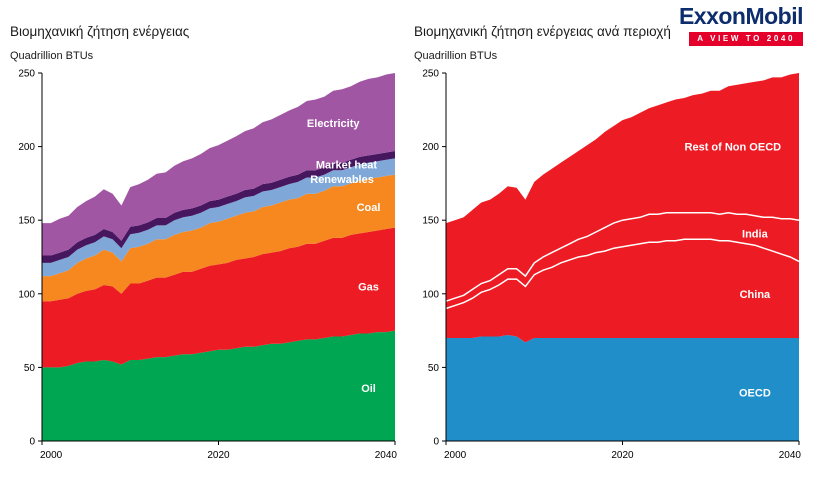 This screenshot has width=813, height=485. I want to click on area-label-china: China, so click(755, 295).